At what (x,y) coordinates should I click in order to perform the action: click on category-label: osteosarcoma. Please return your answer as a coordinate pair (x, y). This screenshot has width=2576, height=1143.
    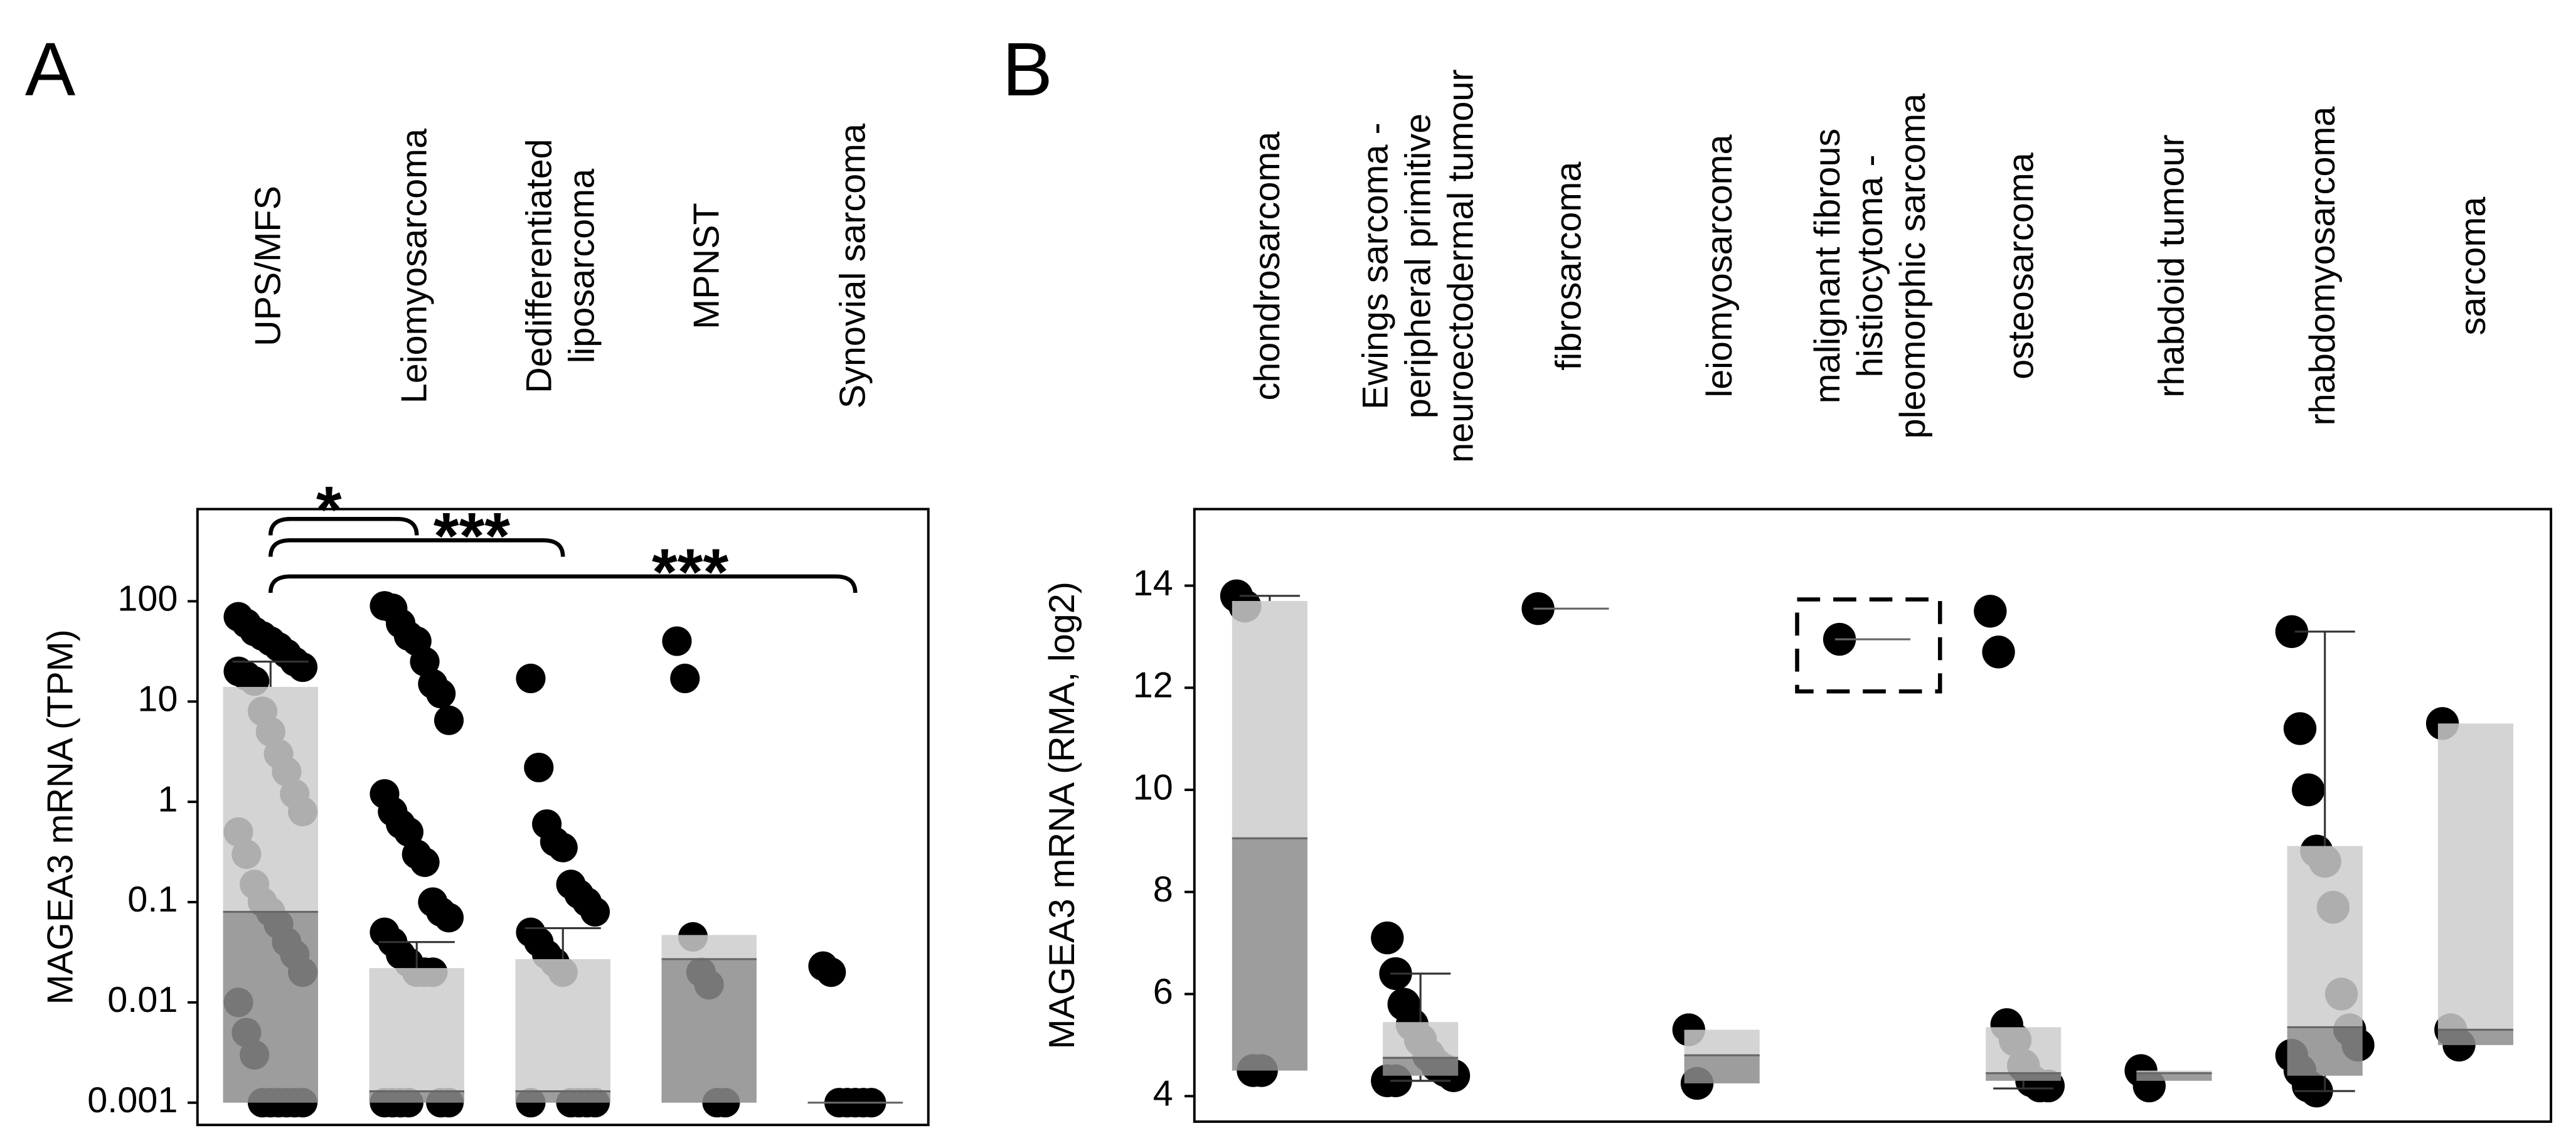
    Looking at the image, I should click on (2021, 266).